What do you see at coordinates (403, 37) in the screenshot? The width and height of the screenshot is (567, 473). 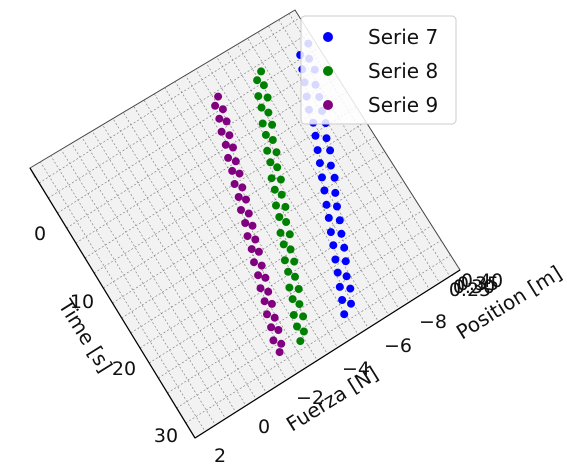 I see `legend-label-serie-7: Serie 7` at bounding box center [403, 37].